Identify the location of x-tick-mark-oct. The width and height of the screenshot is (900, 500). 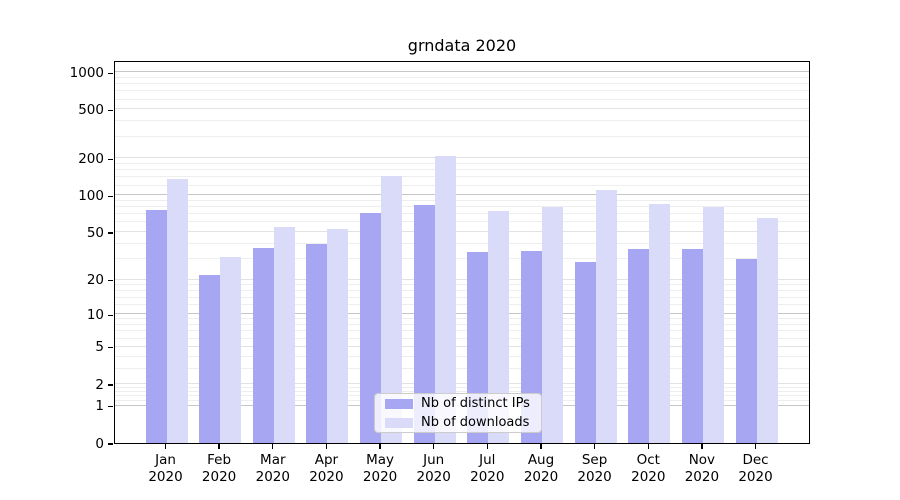
(648, 446).